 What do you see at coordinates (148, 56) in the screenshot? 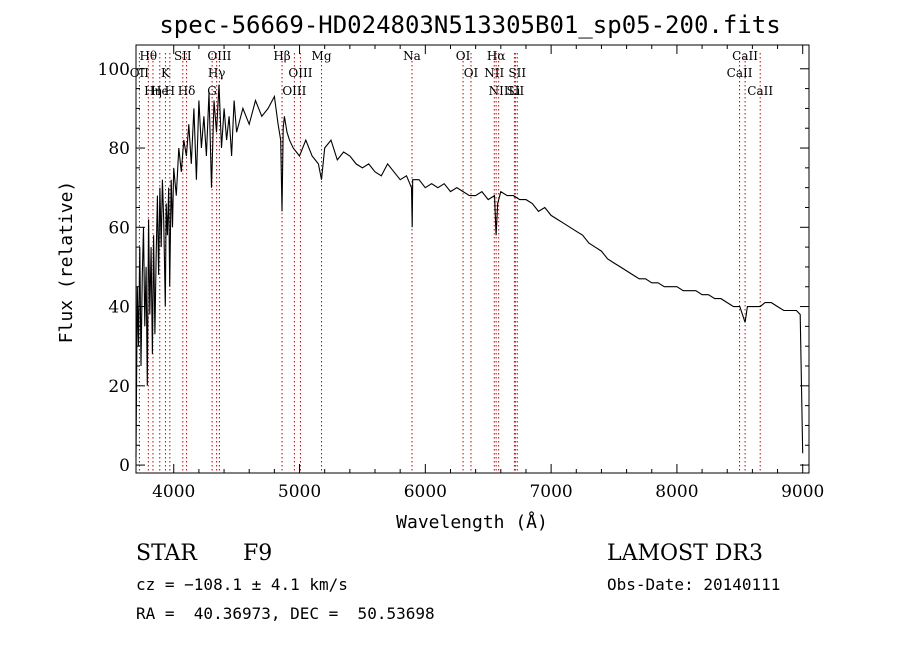
I see `line-label-0: Hθ` at bounding box center [148, 56].